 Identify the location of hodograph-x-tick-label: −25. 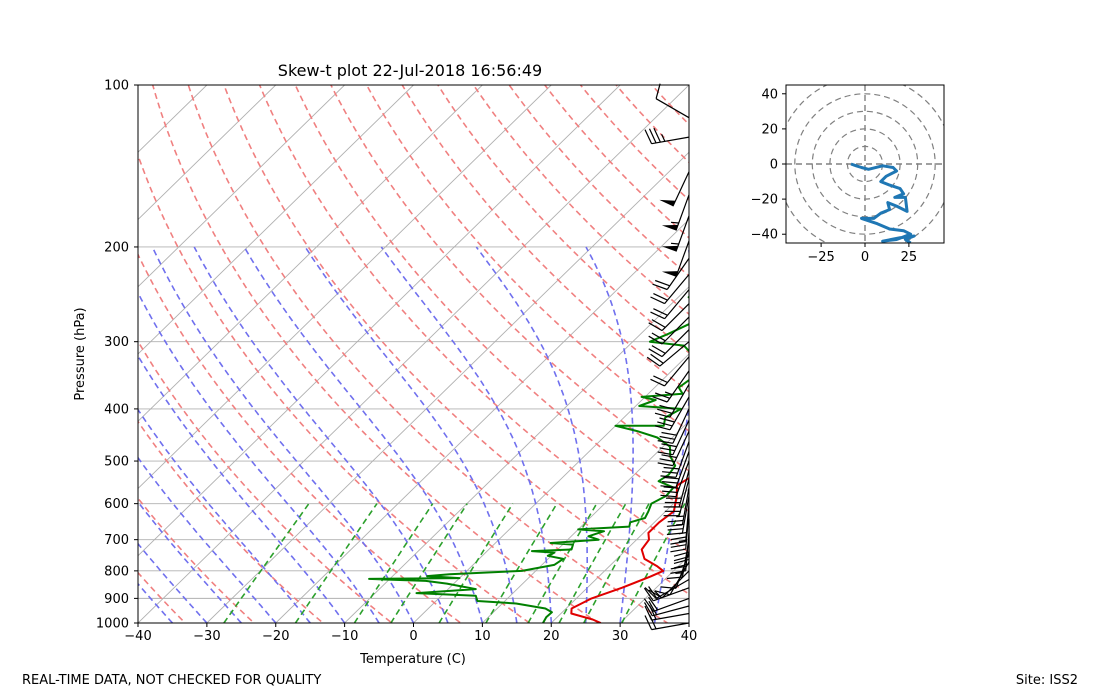
(820, 257).